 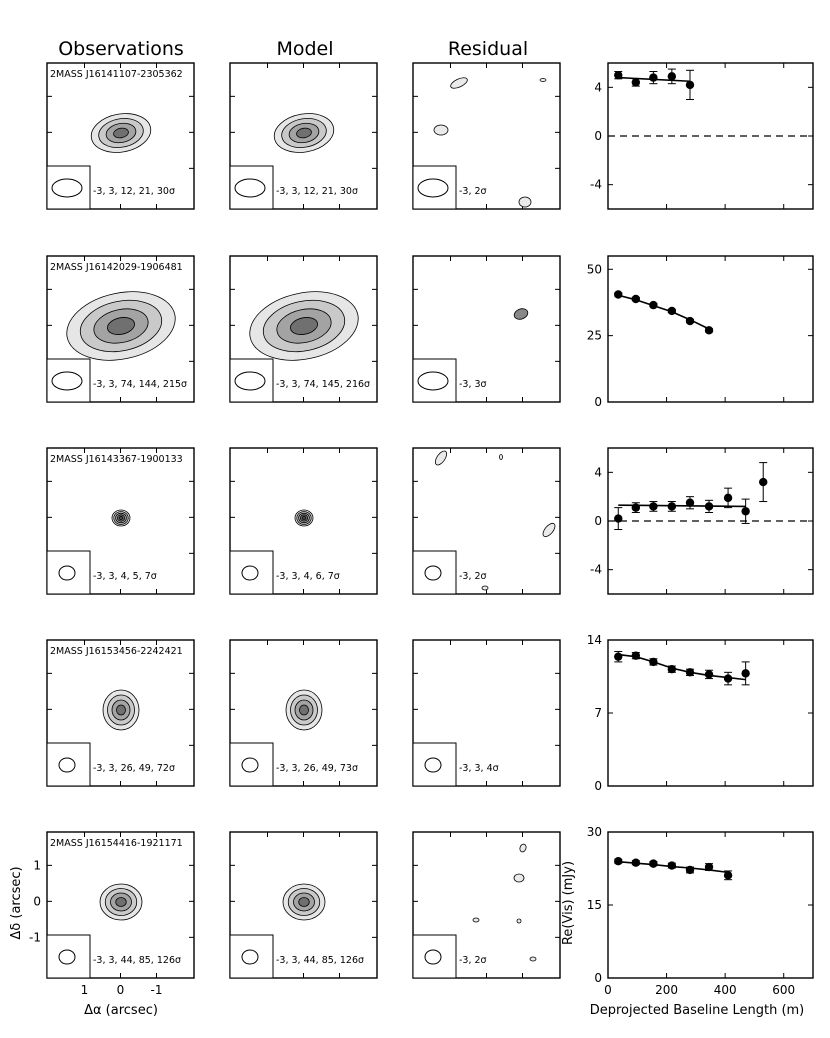 I want to click on observation-panel: 2MASS J16143367-1900133 -3, 3, 4, 5, 7σ, so click(x=120, y=521).